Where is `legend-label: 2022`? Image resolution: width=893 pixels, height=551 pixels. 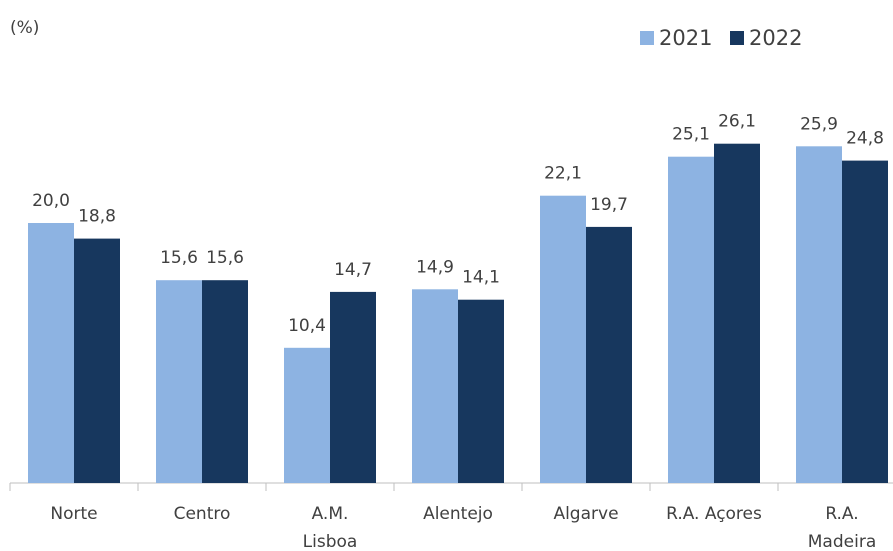 legend-label: 2022 is located at coordinates (775, 38).